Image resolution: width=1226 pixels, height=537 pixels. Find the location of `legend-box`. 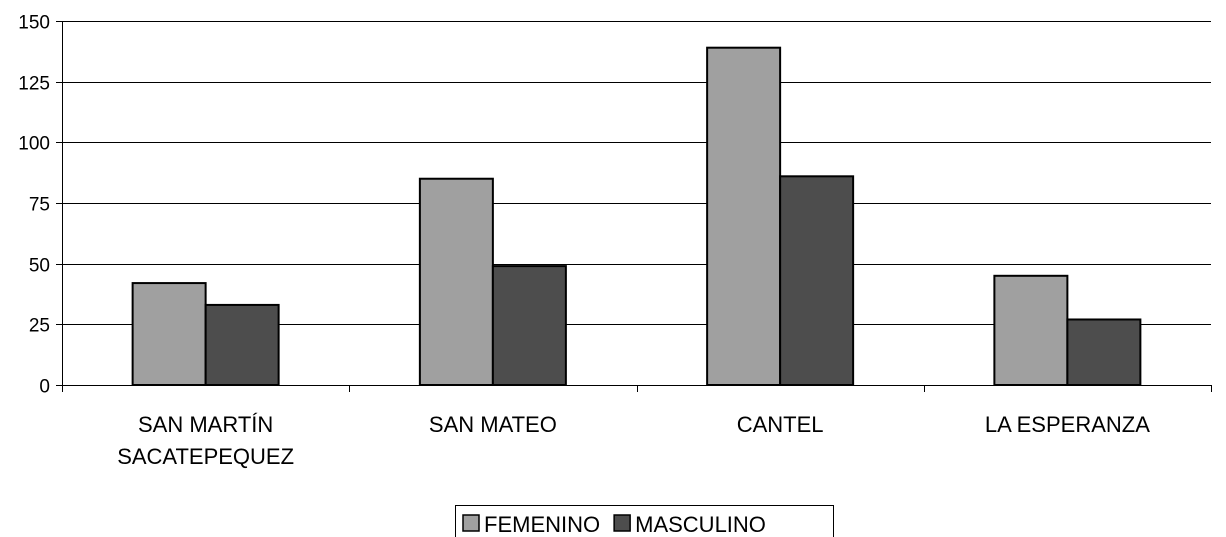

legend-box is located at coordinates (644, 521).